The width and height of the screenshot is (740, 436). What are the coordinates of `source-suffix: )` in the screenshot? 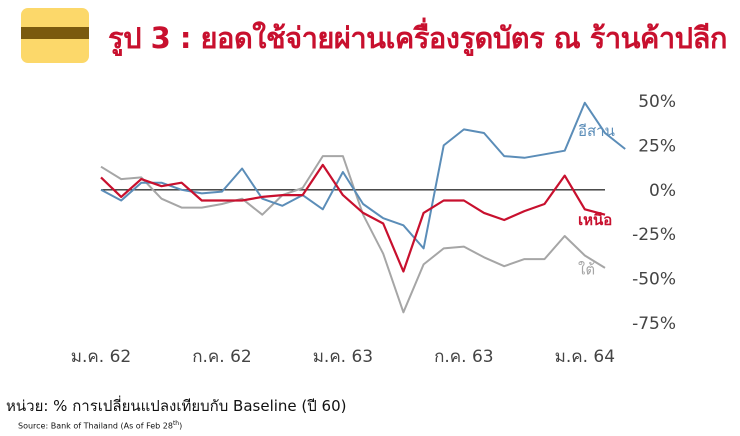 It's located at (181, 426).